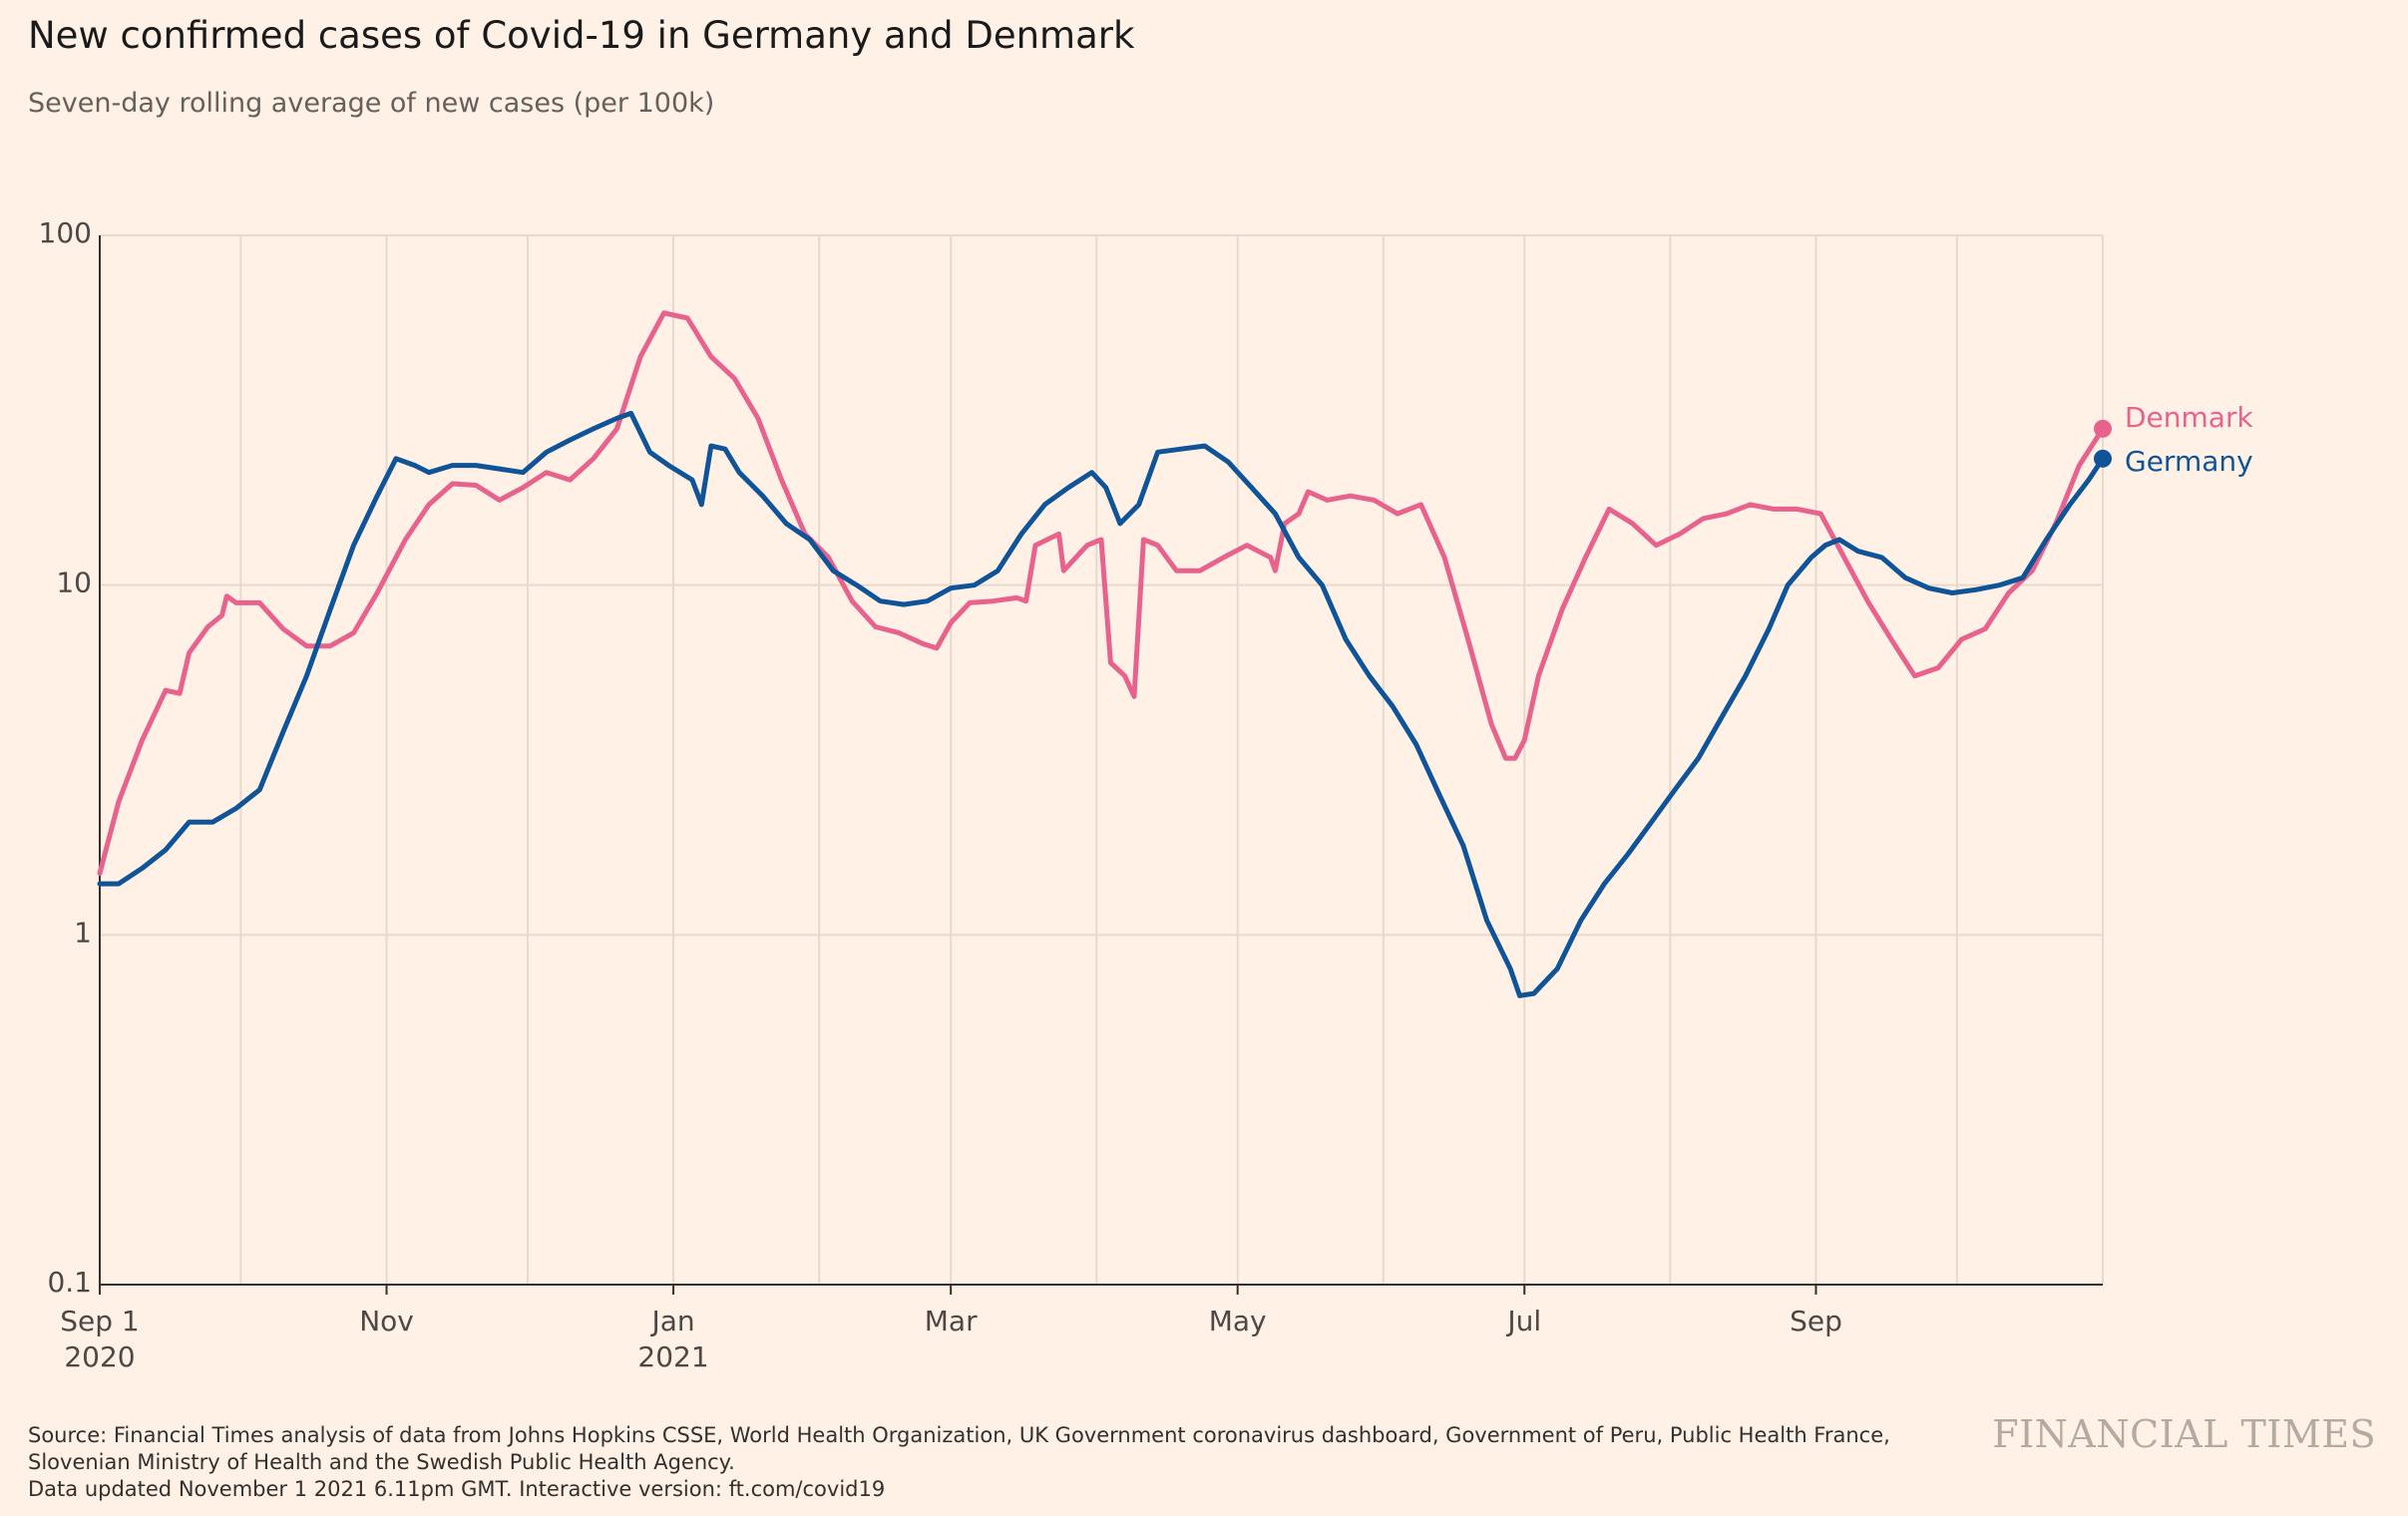 The width and height of the screenshot is (2408, 1516). I want to click on x-tick-year-label: 2020, so click(100, 1356).